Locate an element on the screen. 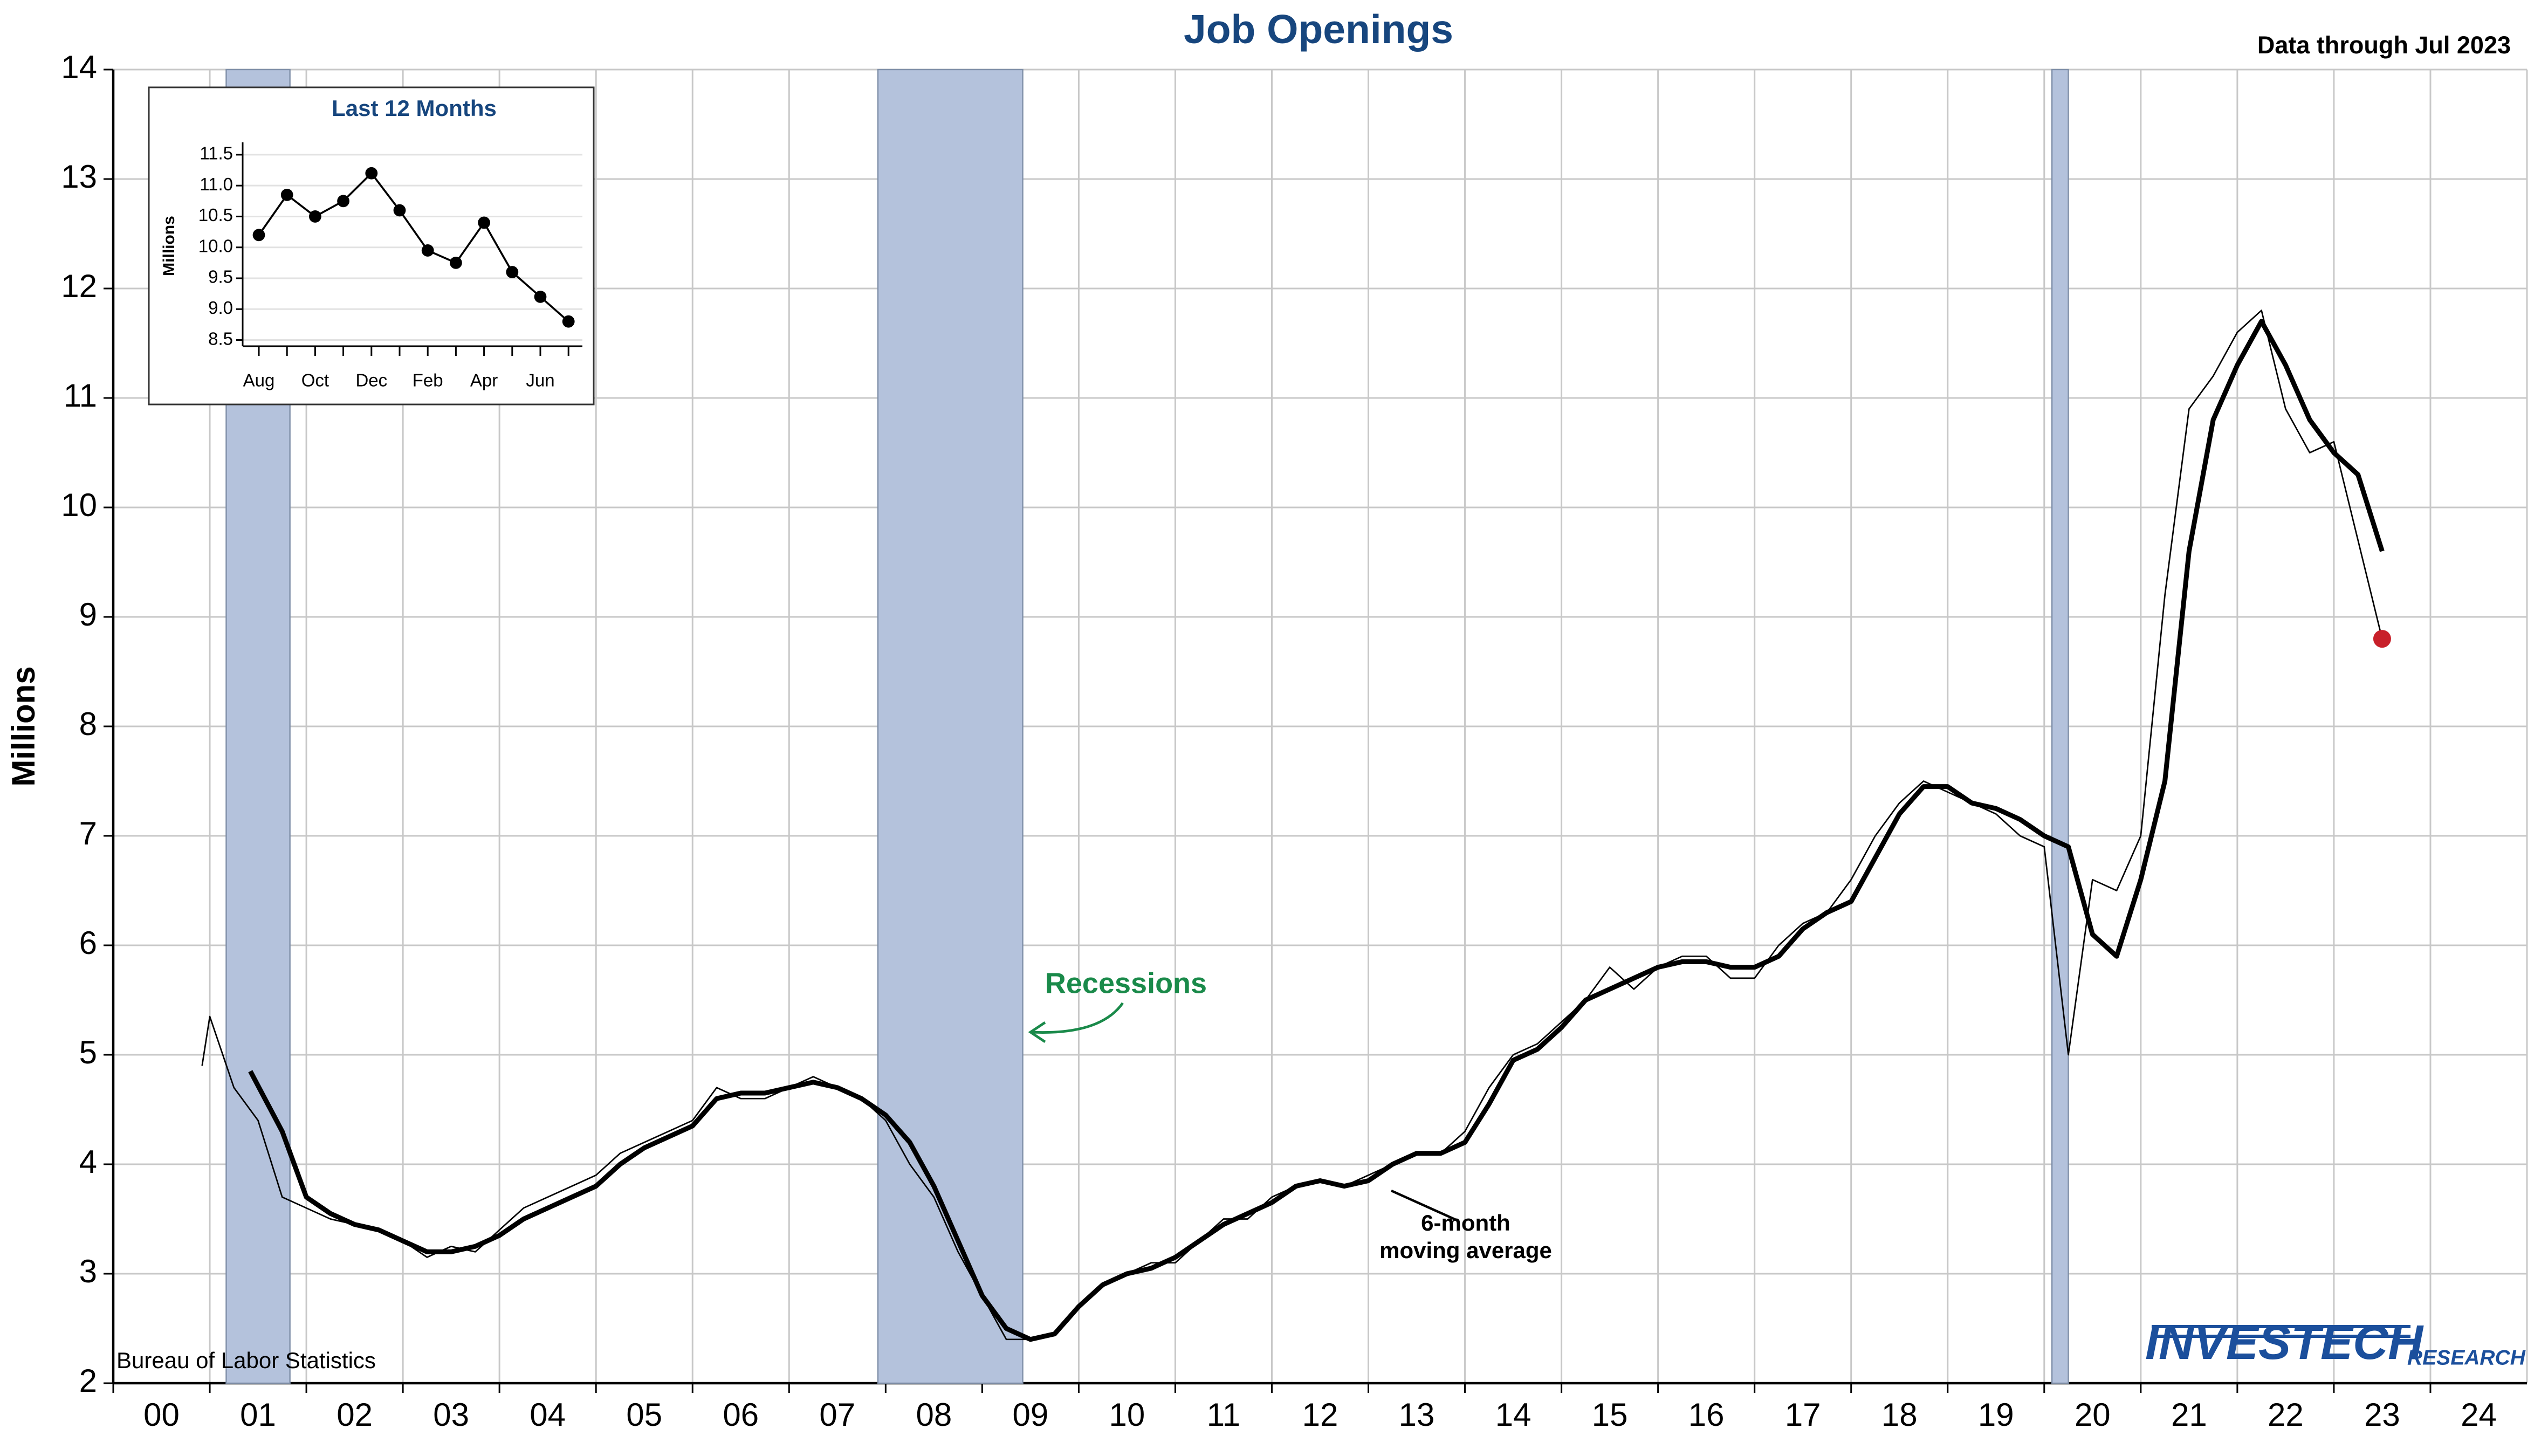 This screenshot has height=1456, width=2548. x-tick-label: 24 is located at coordinates (2479, 1415).